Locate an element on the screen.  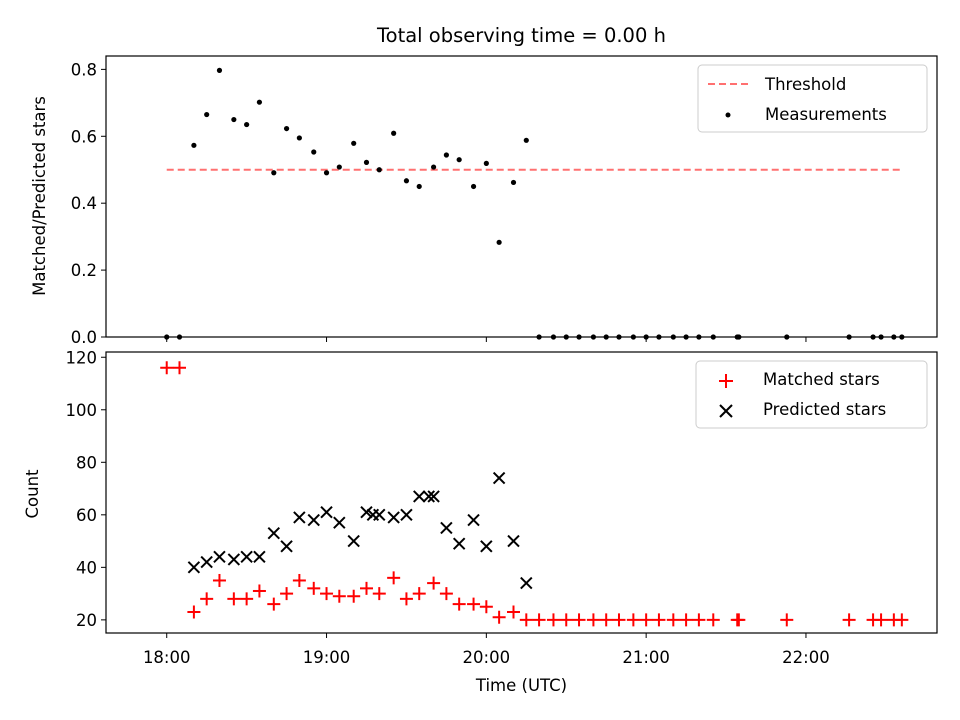
x-tick-label: 19:00 is located at coordinates (327, 657).